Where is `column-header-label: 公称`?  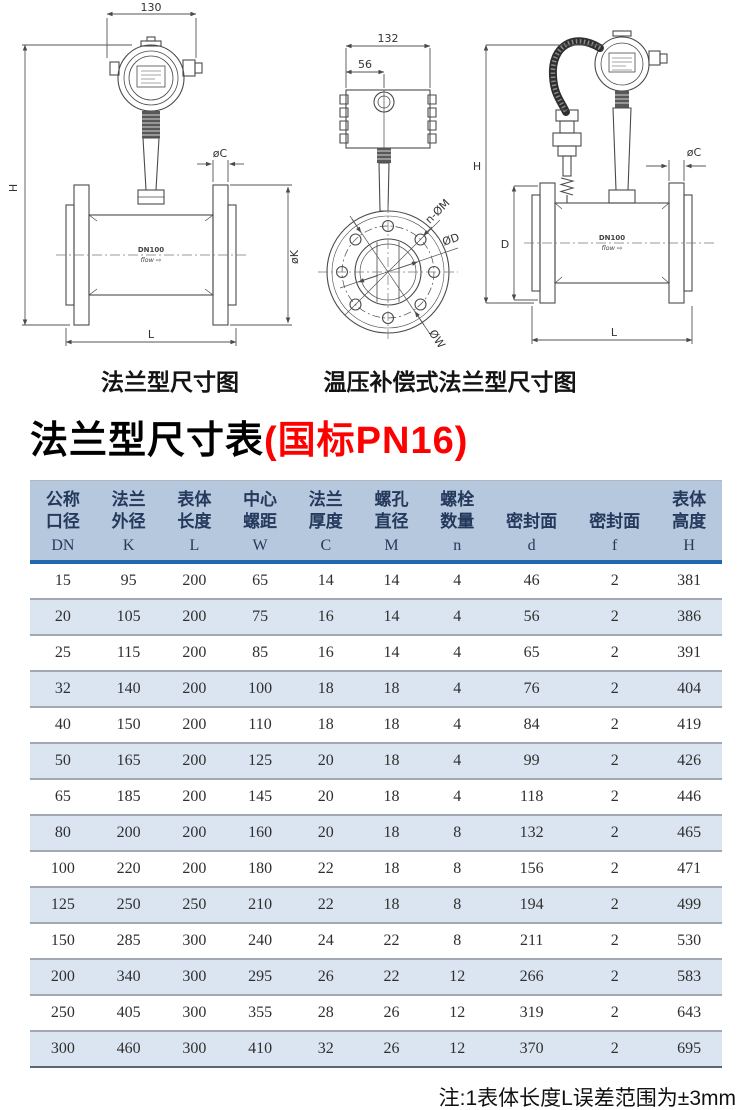
column-header-label: 公称 is located at coordinates (62, 499).